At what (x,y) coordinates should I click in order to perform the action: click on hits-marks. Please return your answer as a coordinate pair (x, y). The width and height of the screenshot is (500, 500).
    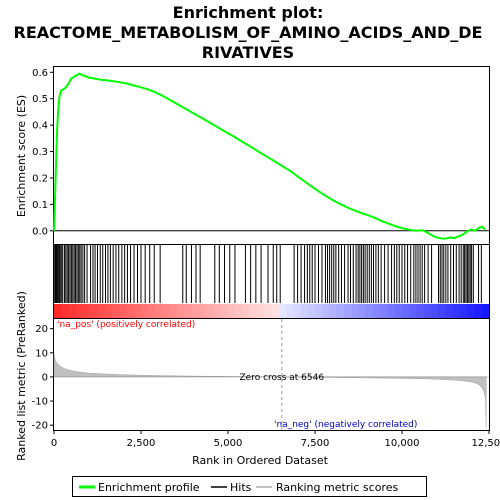
    Looking at the image, I should click on (268, 274).